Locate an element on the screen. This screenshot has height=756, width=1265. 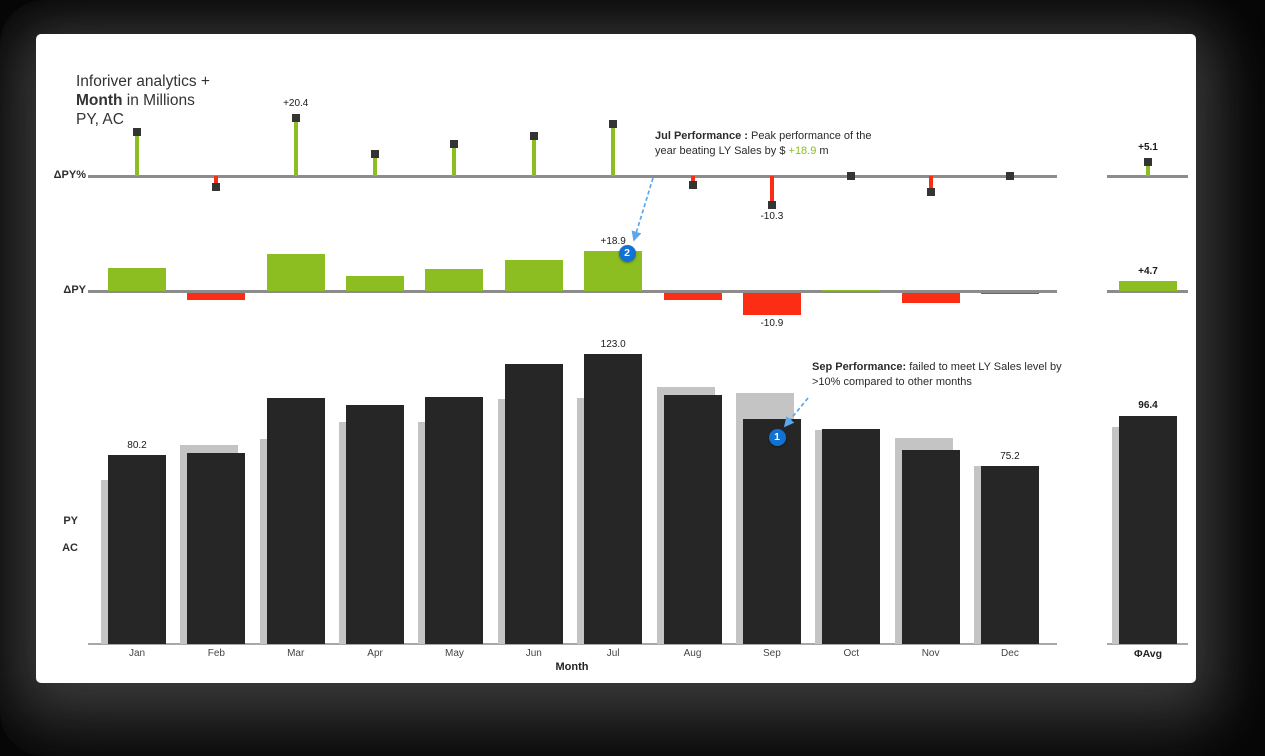
bar-ac-feb is located at coordinates (216, 548).